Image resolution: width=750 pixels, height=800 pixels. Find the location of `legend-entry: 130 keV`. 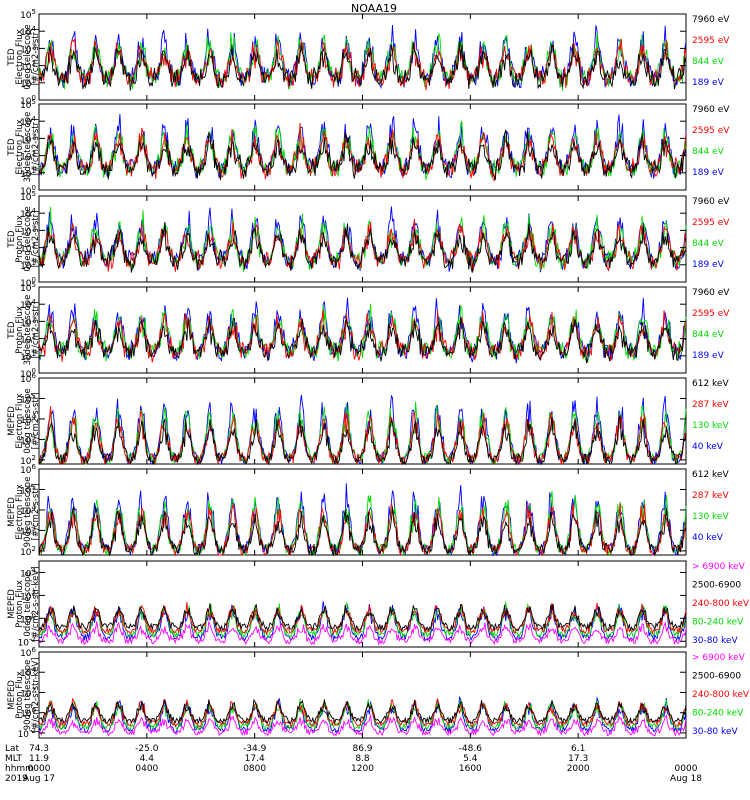

legend-entry: 130 keV is located at coordinates (710, 426).